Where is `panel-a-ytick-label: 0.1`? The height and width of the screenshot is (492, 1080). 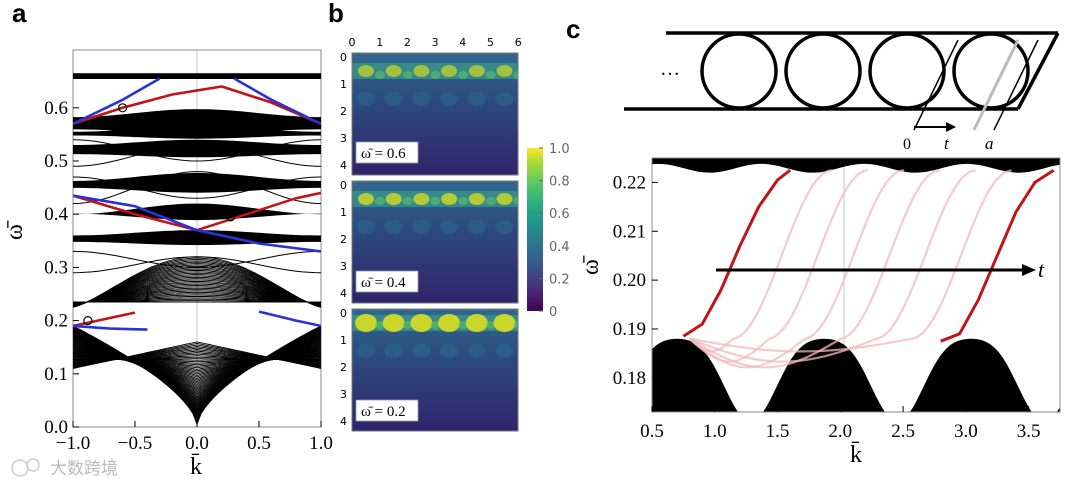
panel-a-ytick-label: 0.1 is located at coordinates (56, 374).